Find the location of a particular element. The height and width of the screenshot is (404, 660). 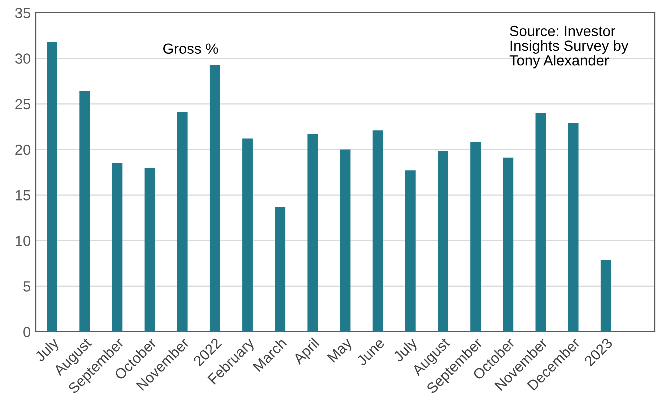

y-tick-label: 25 is located at coordinates (23, 104).